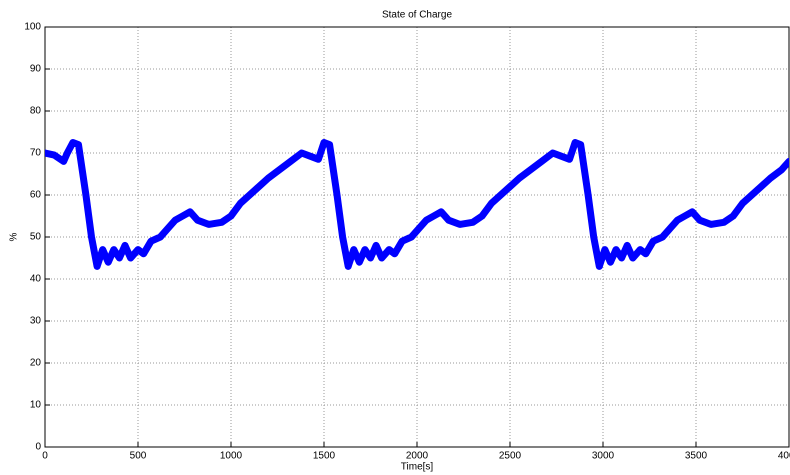 This screenshot has width=790, height=475. Describe the element at coordinates (32, 27) in the screenshot. I see `y-tick-label: 100` at that location.